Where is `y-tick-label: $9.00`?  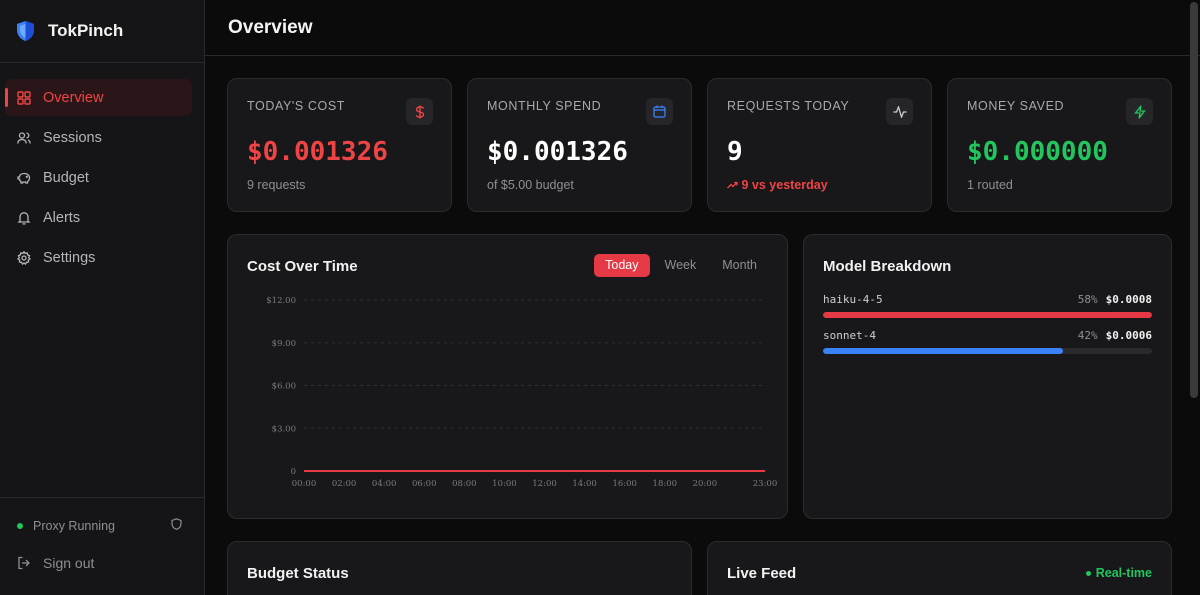
y-tick-label: $9.00 is located at coordinates (284, 344).